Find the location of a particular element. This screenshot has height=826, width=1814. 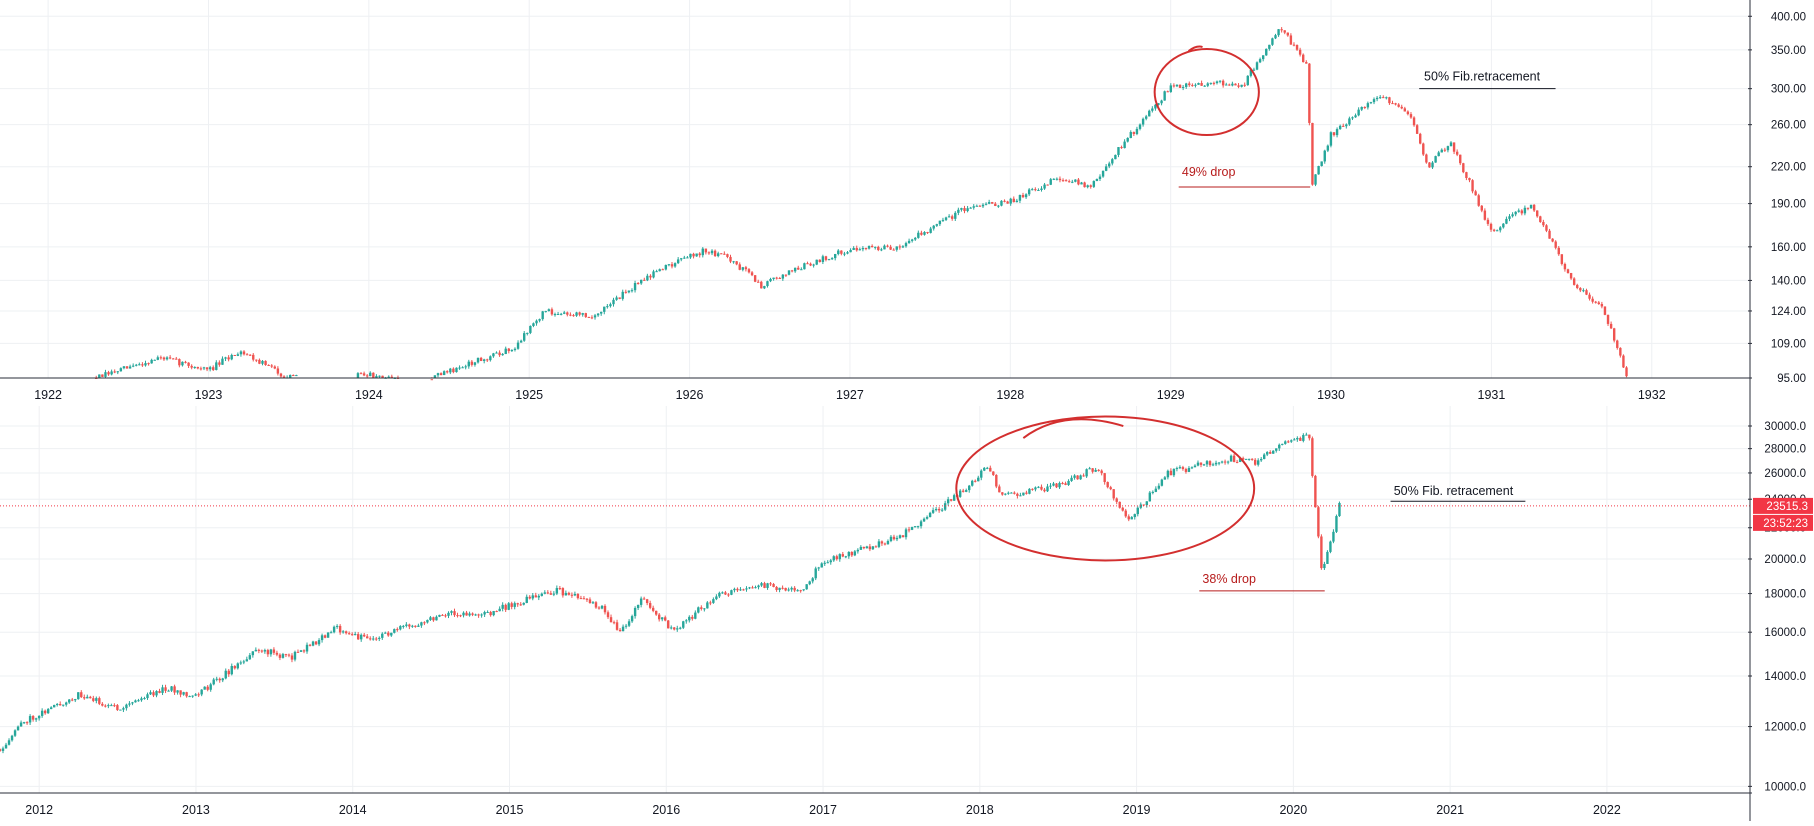

y-tick-label: 109.00 is located at coordinates (1788, 344).